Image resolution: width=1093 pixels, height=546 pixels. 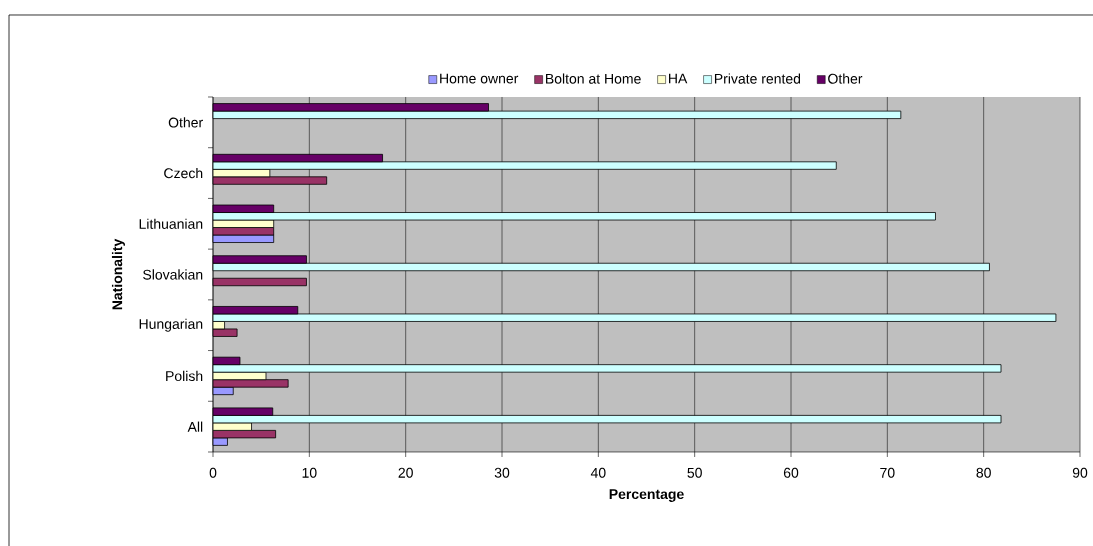 What do you see at coordinates (791, 472) in the screenshot?
I see `x-tick-label: 60` at bounding box center [791, 472].